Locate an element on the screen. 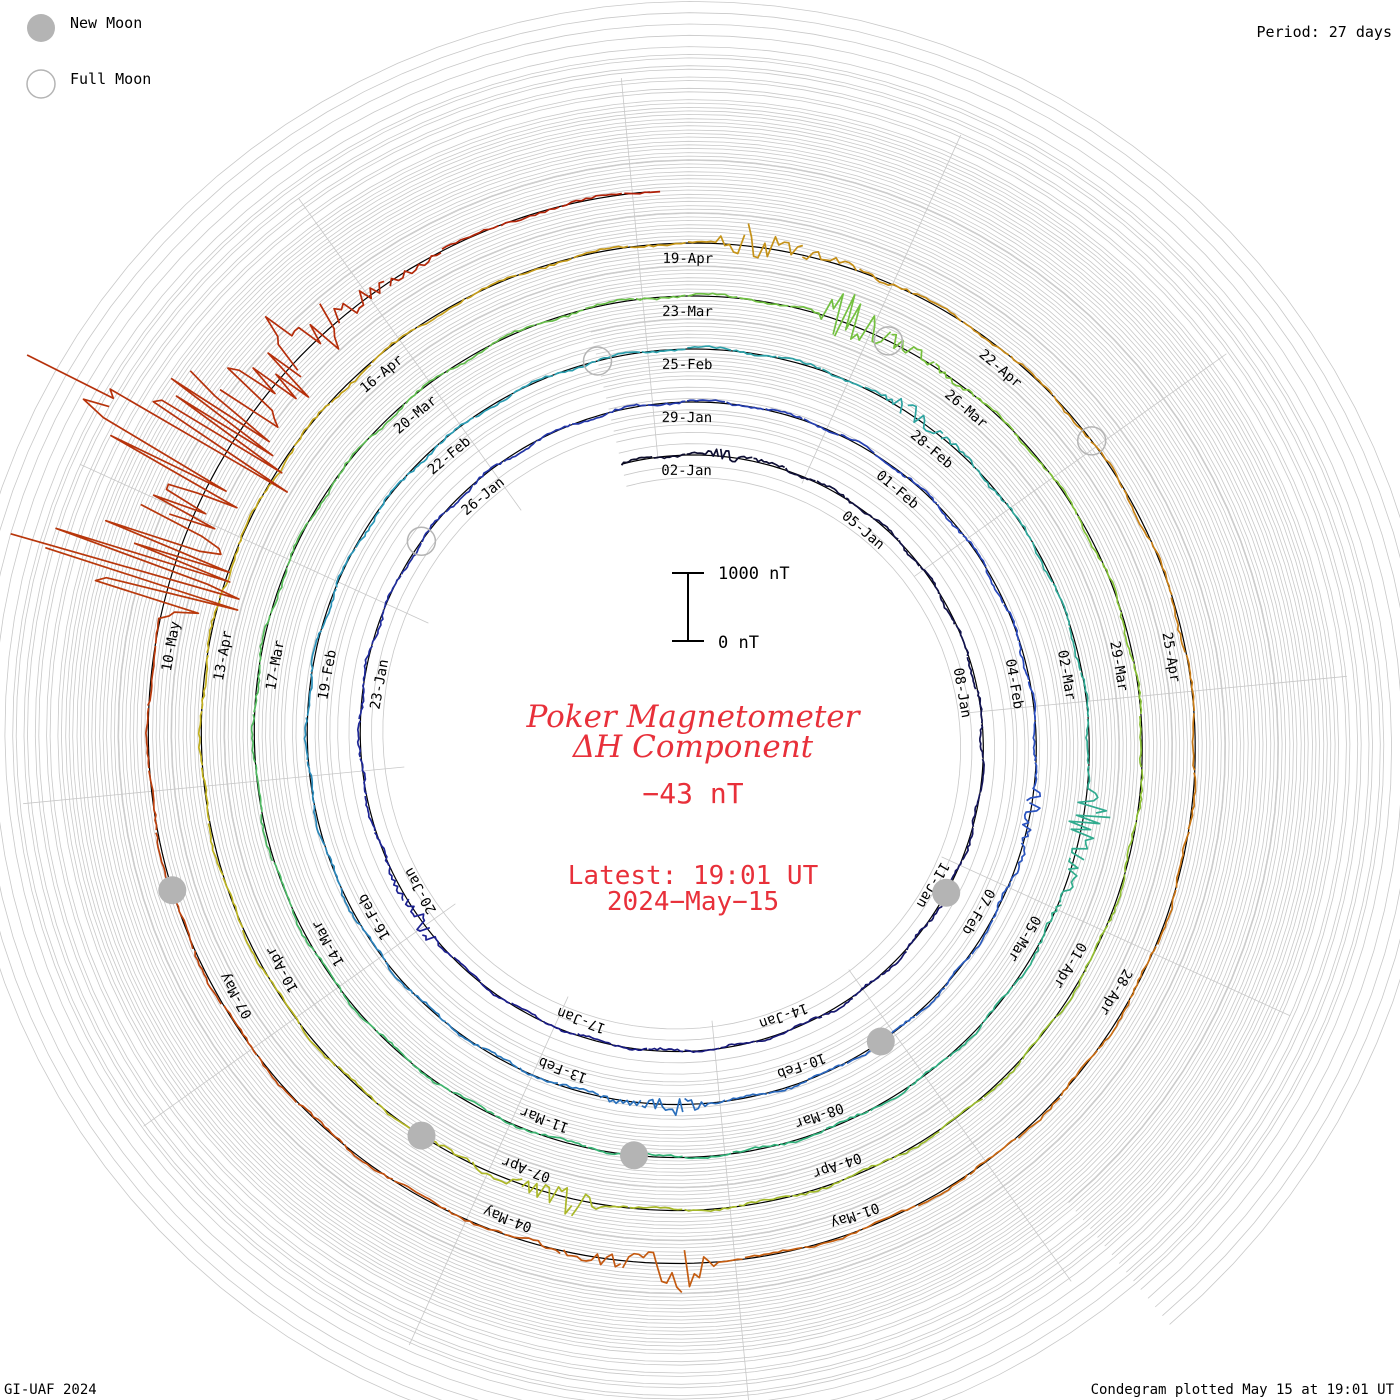 The width and height of the screenshot is (1400, 1400). footer-plot-time: Condegram plotted May 15 at 19:01 UT is located at coordinates (1243, 1390).